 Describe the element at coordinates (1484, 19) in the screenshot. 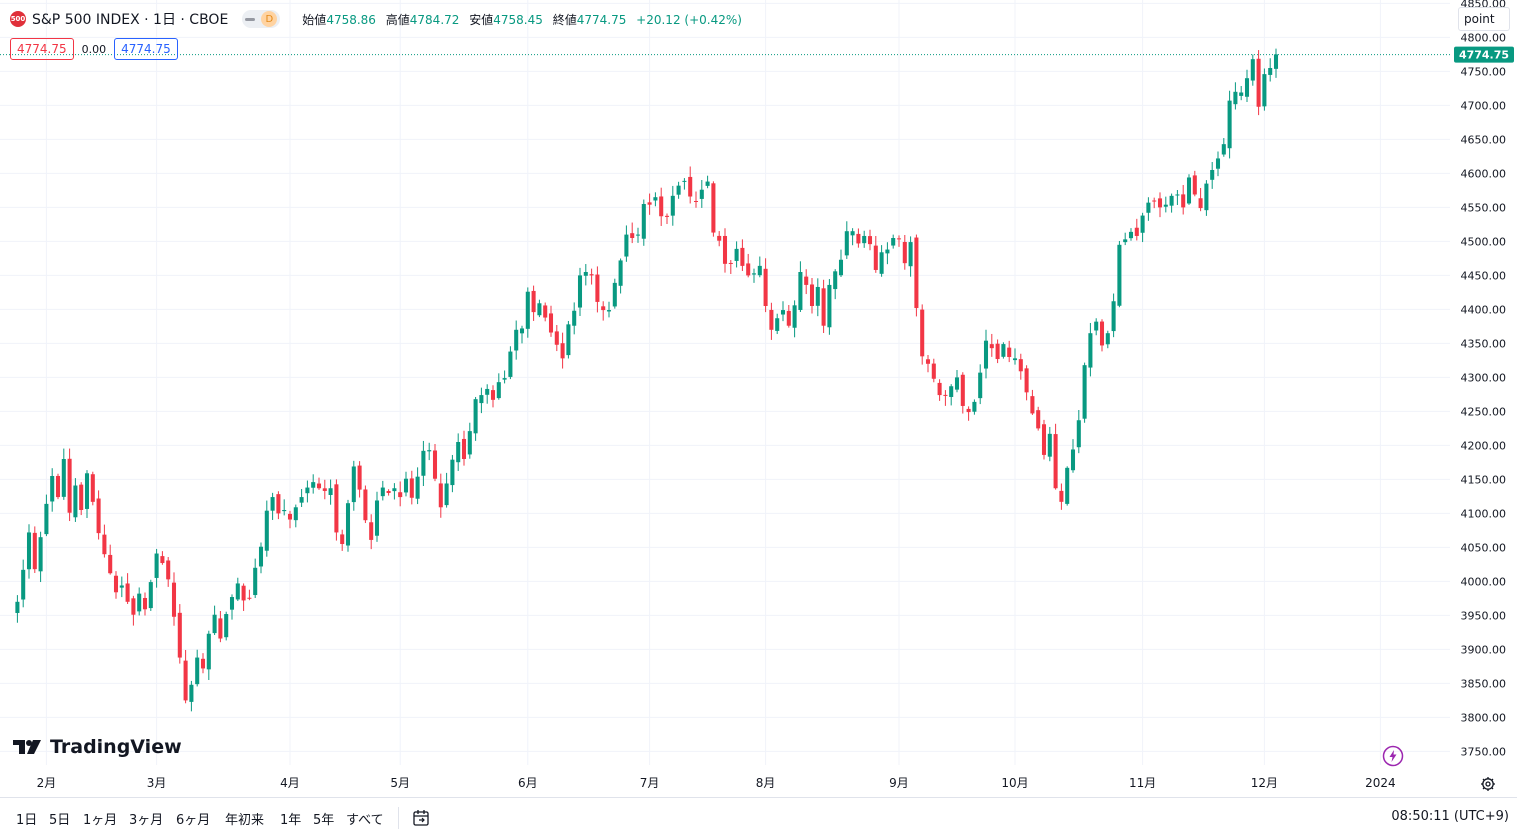

I see `price-unit-button: point` at that location.